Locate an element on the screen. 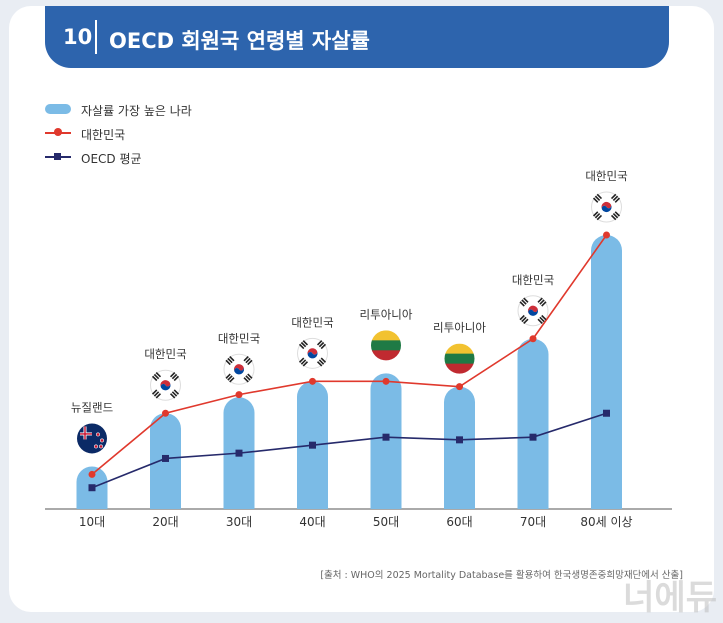  country-label-1: 대한민국 is located at coordinates (165, 354).